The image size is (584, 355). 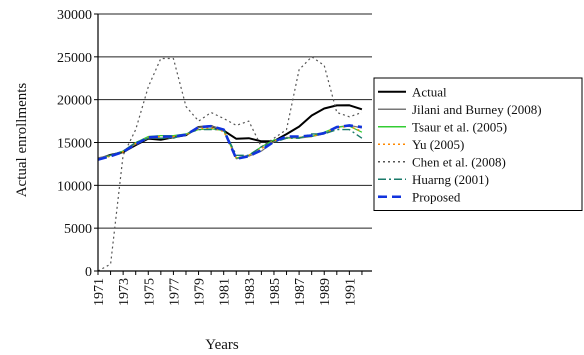 What do you see at coordinates (459, 126) in the screenshot?
I see `legend-label-2: Tsaur et al. (2005)` at bounding box center [459, 126].